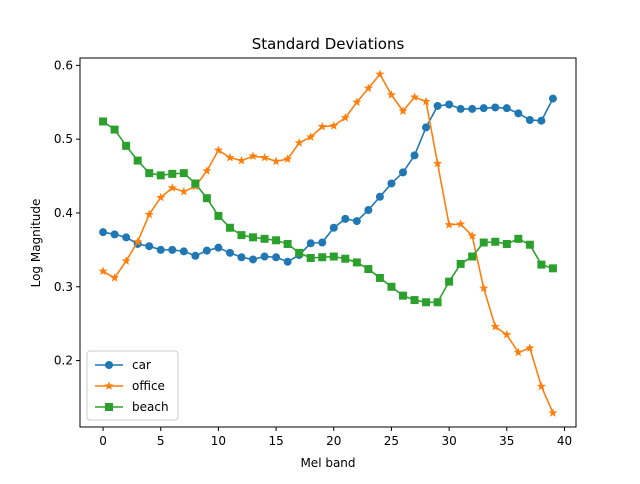  What do you see at coordinates (109, 407) in the screenshot?
I see `legend-marker` at bounding box center [109, 407].